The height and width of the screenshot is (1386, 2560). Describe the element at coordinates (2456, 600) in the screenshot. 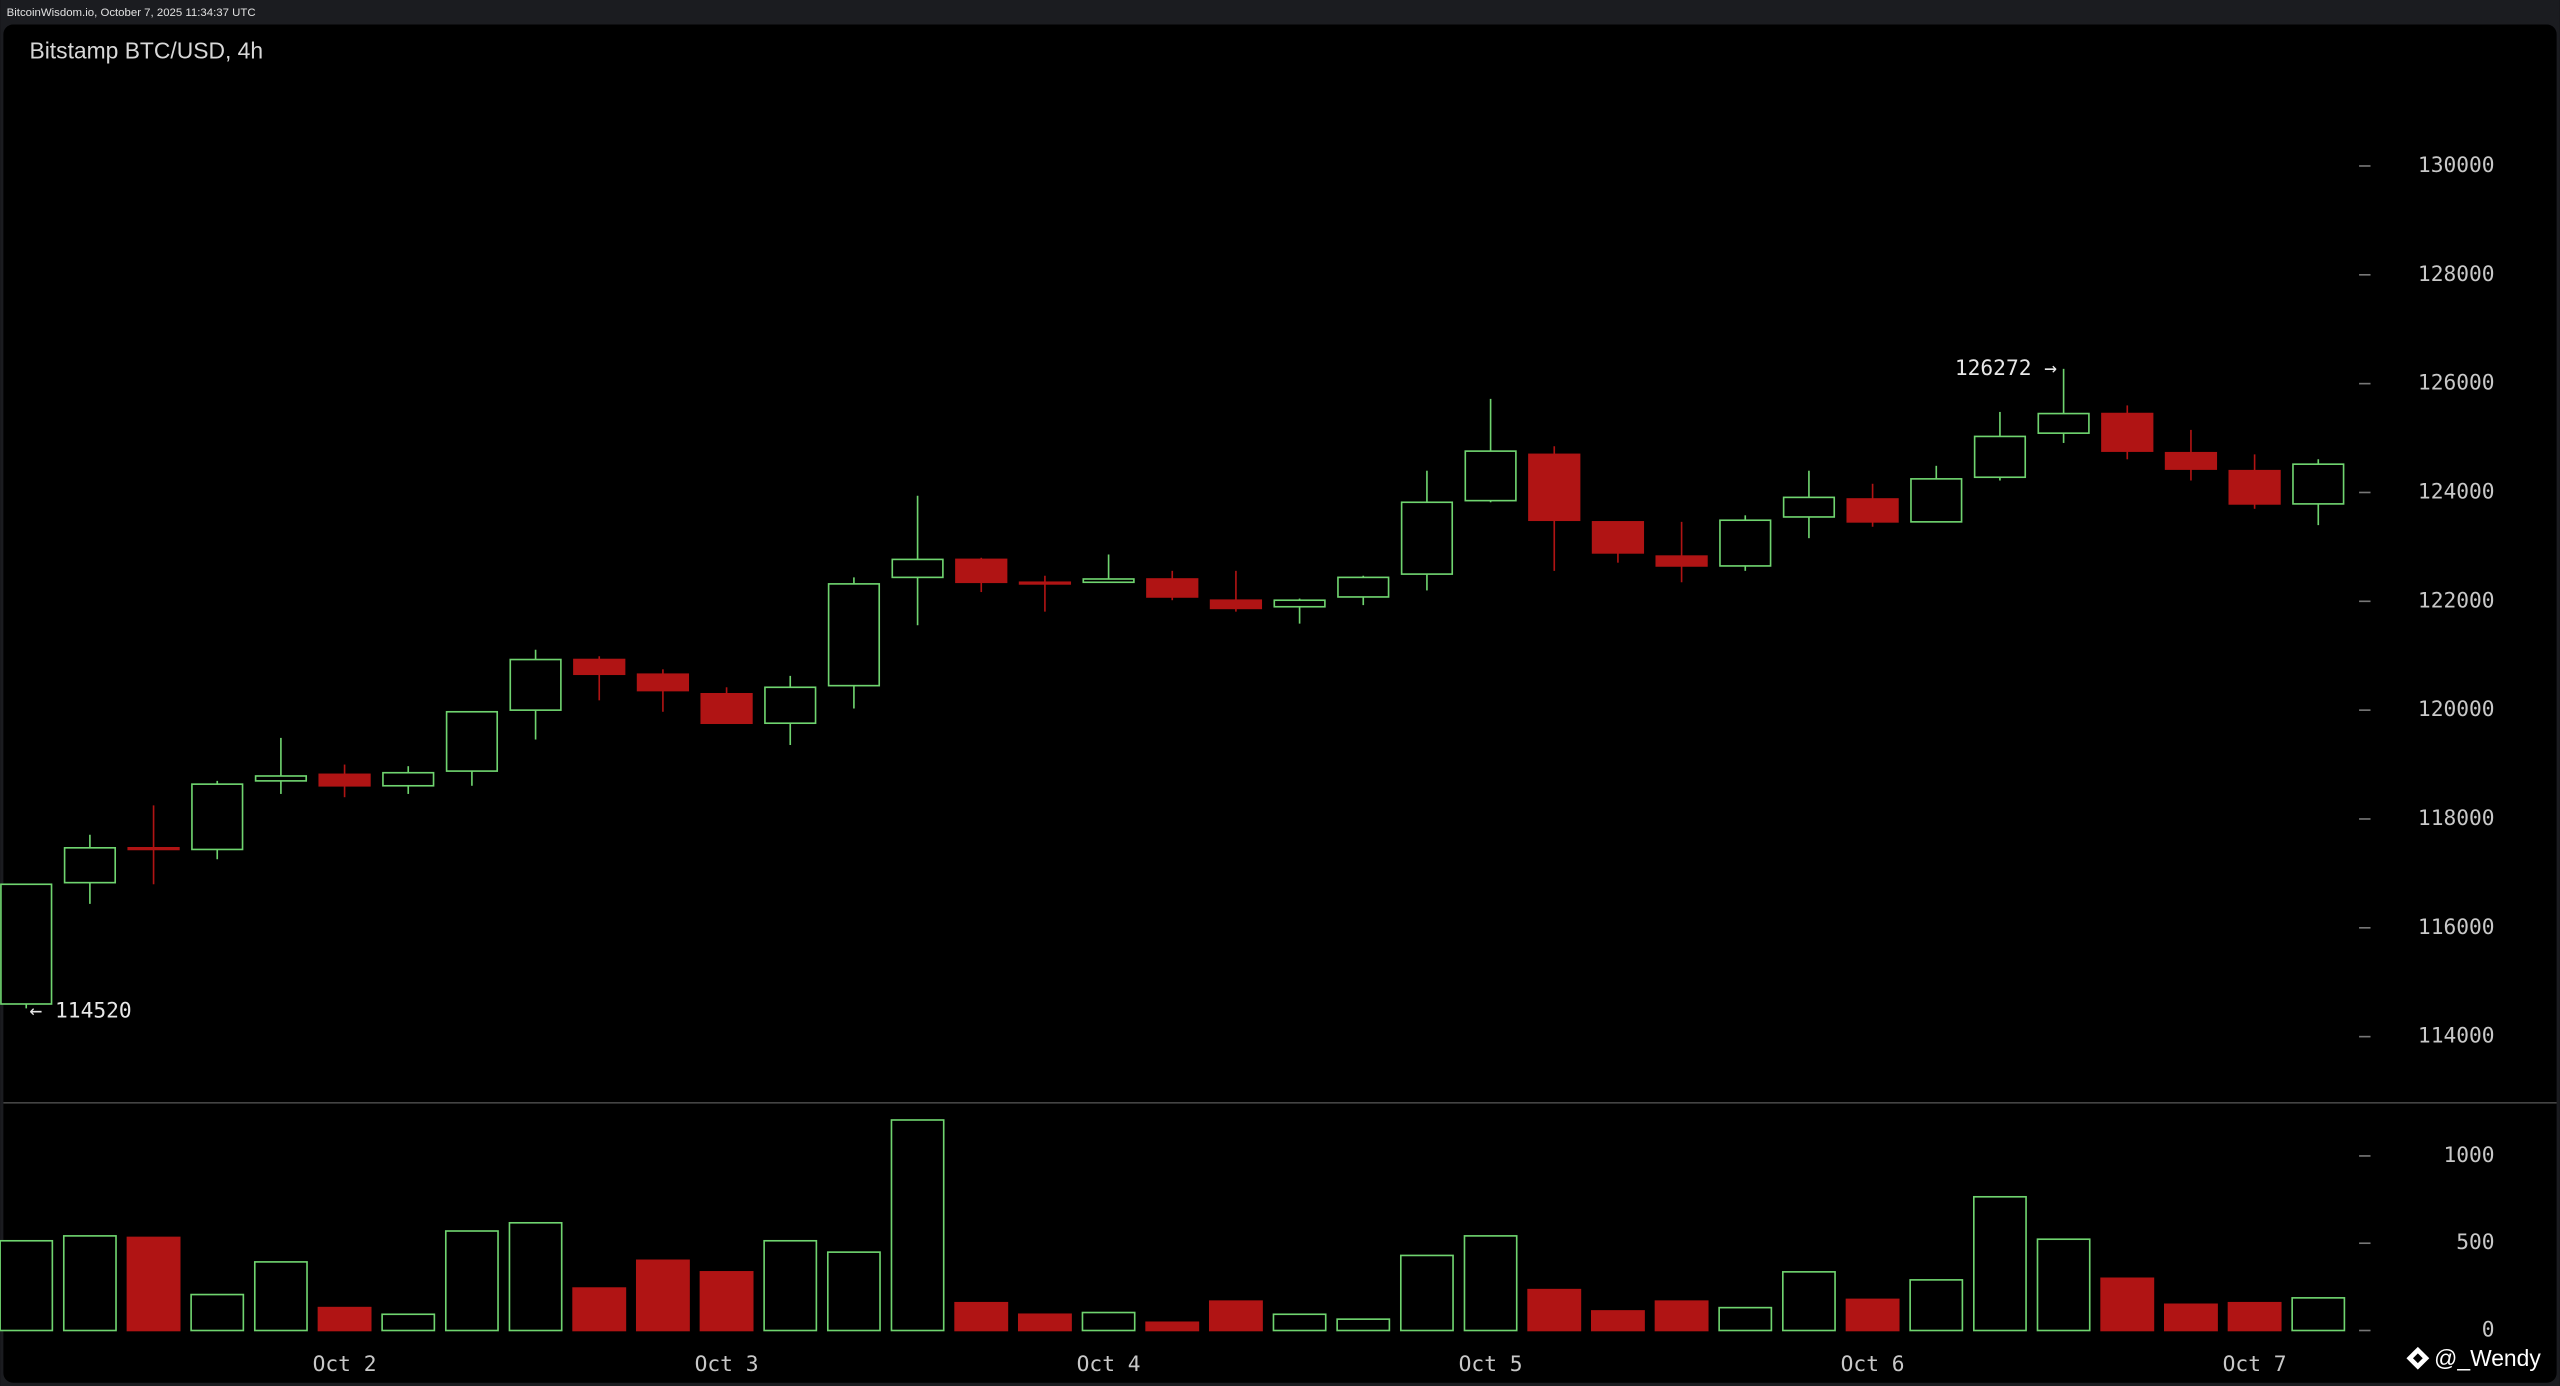

I see `y-tick-label: 122000` at that location.